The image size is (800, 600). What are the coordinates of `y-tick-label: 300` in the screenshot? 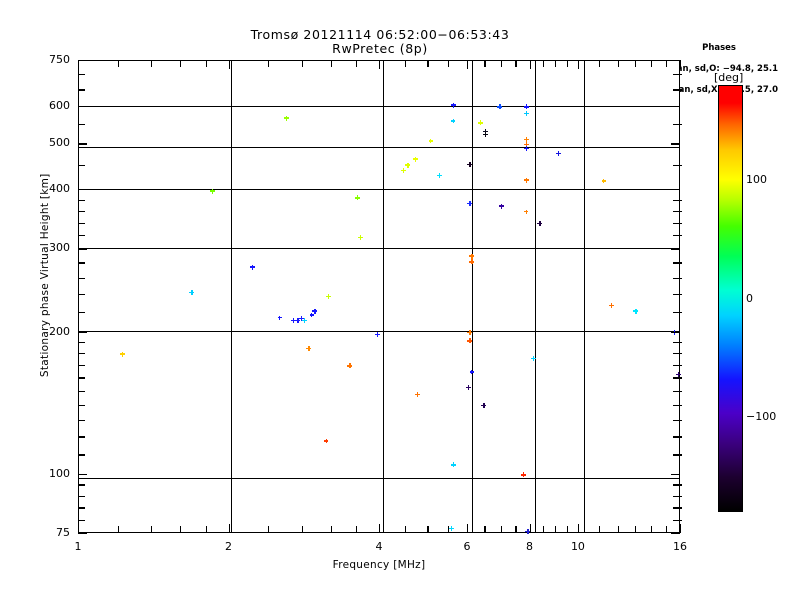 It's located at (59, 248).